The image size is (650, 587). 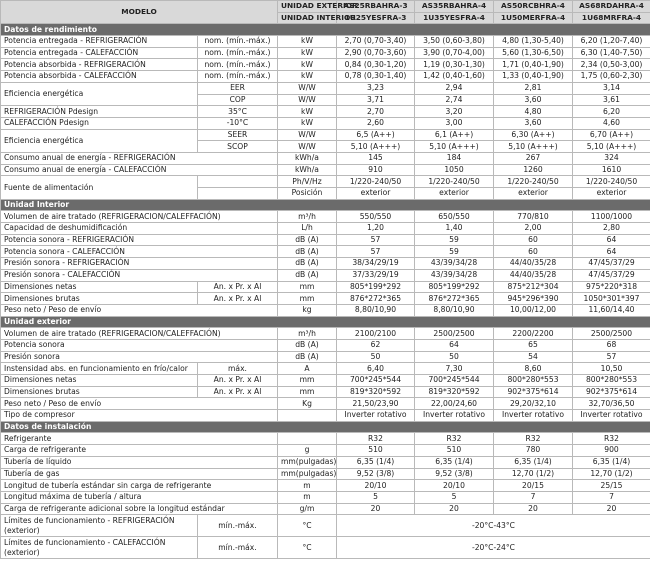 I want to click on value-cell: 5, so click(x=454, y=497).